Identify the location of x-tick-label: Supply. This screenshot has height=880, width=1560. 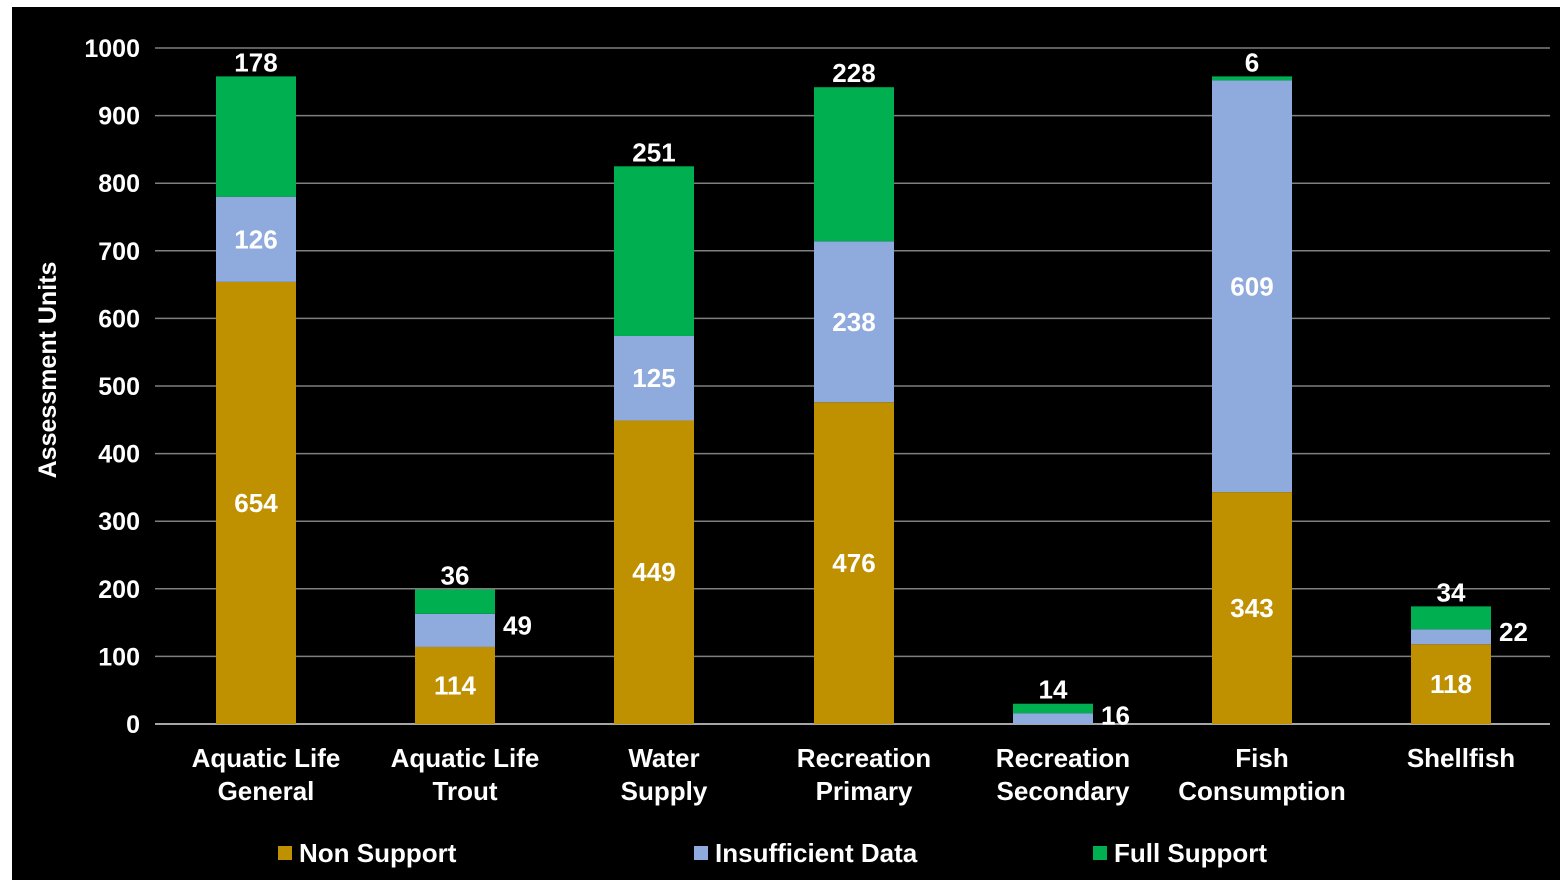
(664, 791).